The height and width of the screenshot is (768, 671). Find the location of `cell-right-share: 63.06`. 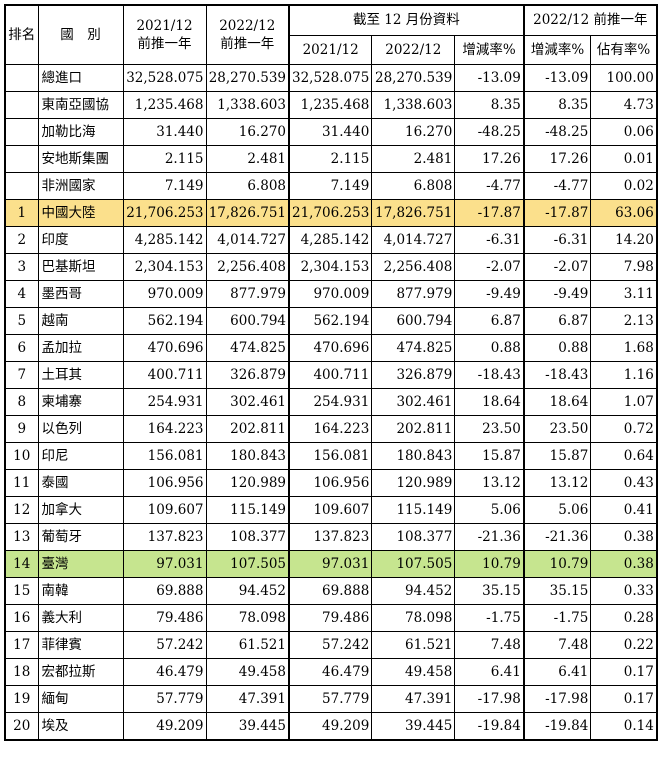

cell-right-share: 63.06 is located at coordinates (624, 213).